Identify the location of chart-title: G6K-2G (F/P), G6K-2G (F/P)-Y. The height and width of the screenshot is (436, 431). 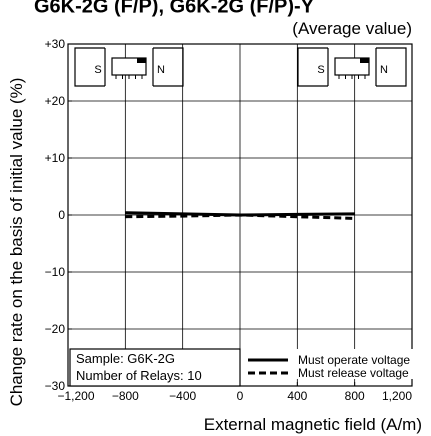
(174, 9).